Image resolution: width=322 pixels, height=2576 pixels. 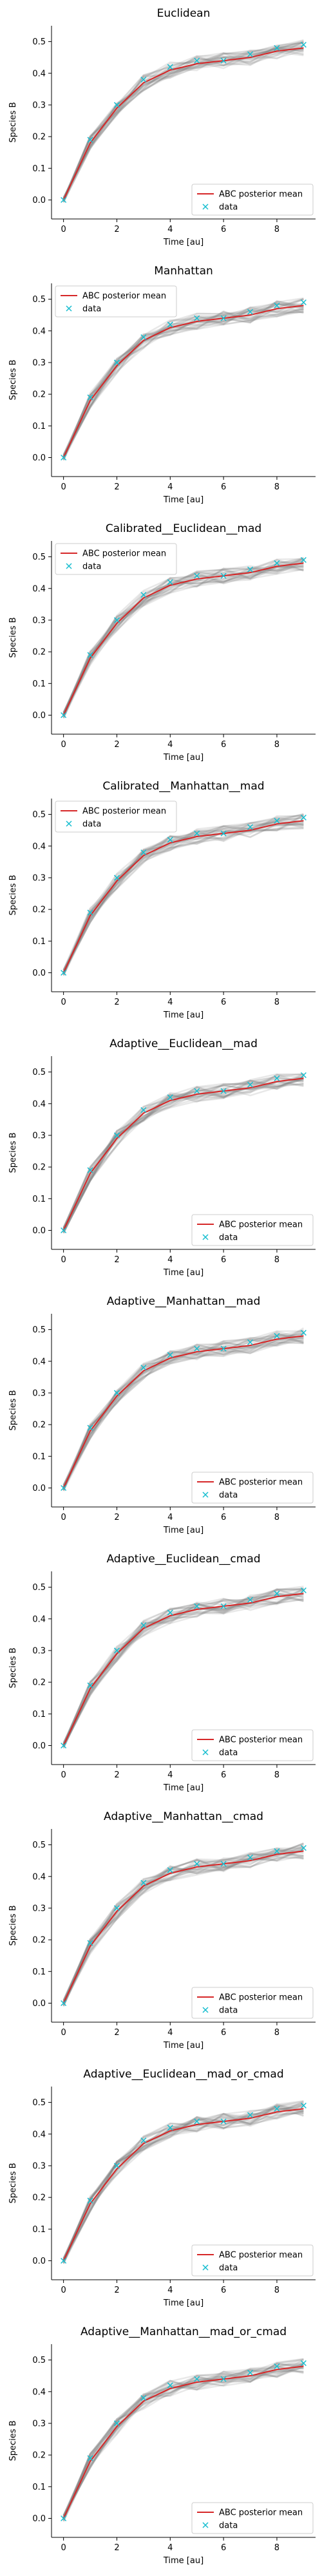 What do you see at coordinates (39, 1683) in the screenshot?
I see `y-tick-label: 0.2` at bounding box center [39, 1683].